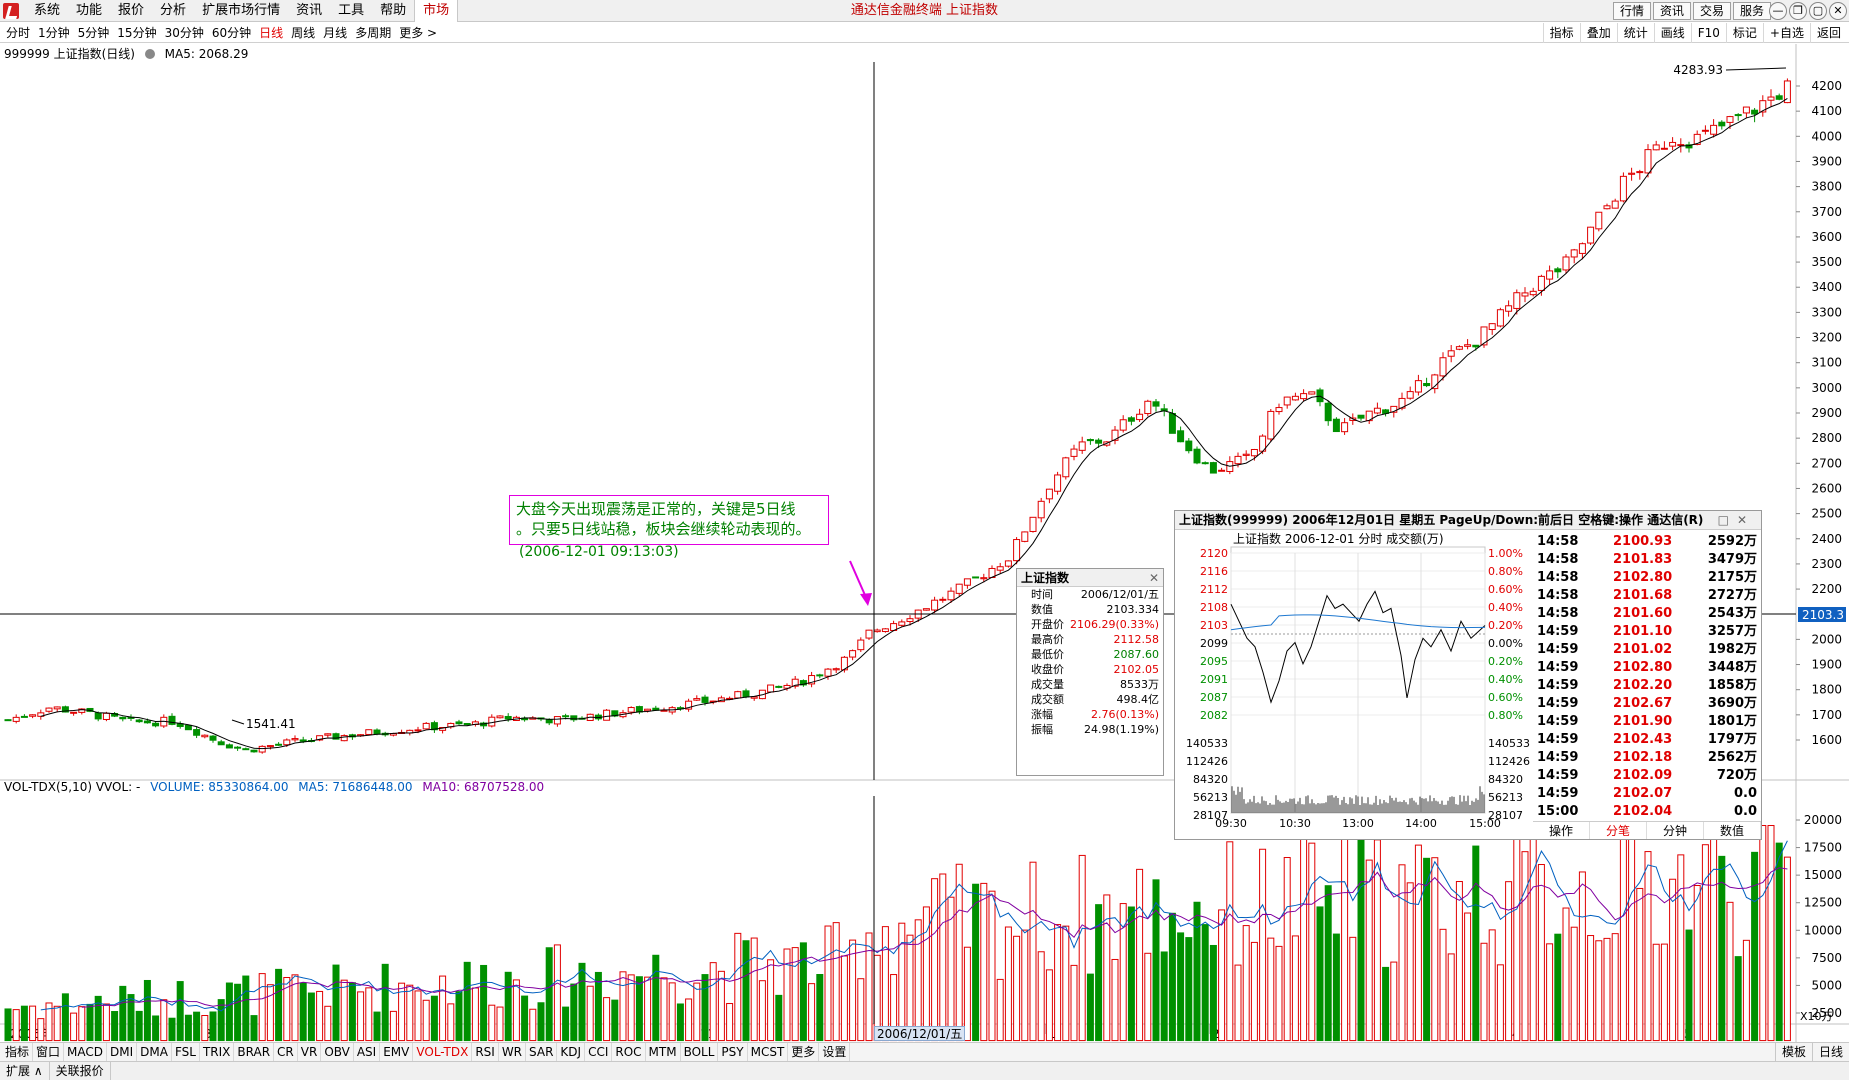  What do you see at coordinates (629, 1052) in the screenshot?
I see `indicator-tab-19: ROC` at bounding box center [629, 1052].